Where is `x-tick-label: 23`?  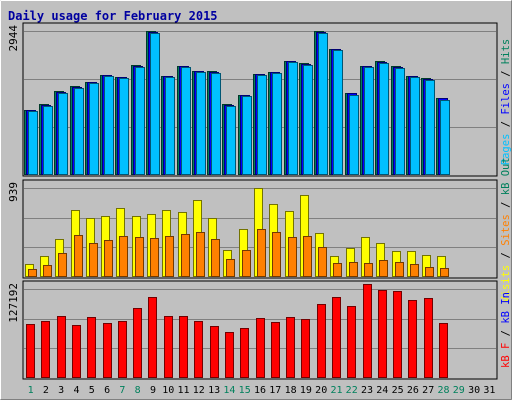
x-tick-label: 23 is located at coordinates (367, 390).